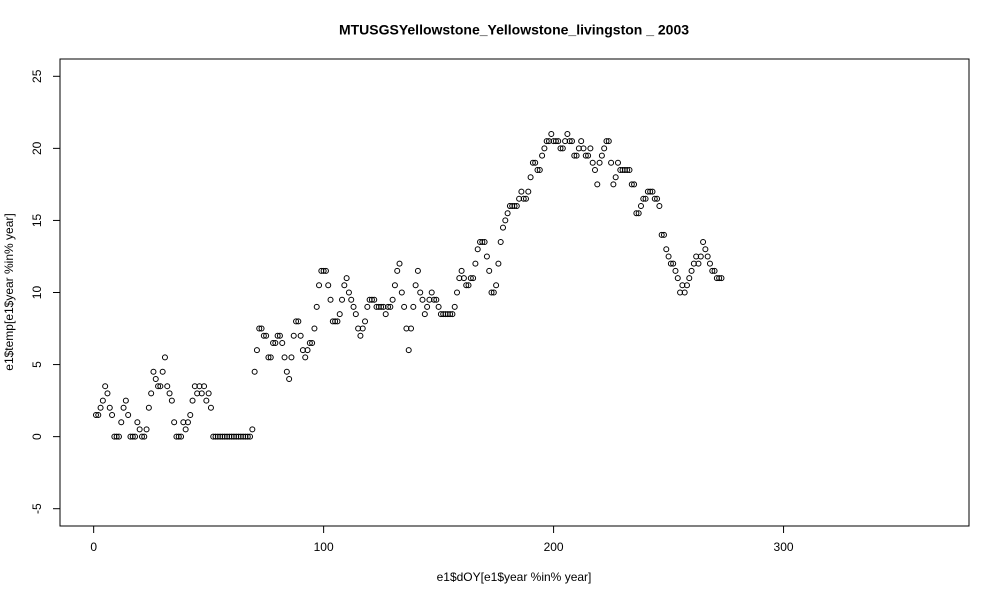 Image resolution: width=1000 pixels, height=600 pixels. Describe the element at coordinates (37, 508) in the screenshot. I see `y-tick-label: -5` at that location.